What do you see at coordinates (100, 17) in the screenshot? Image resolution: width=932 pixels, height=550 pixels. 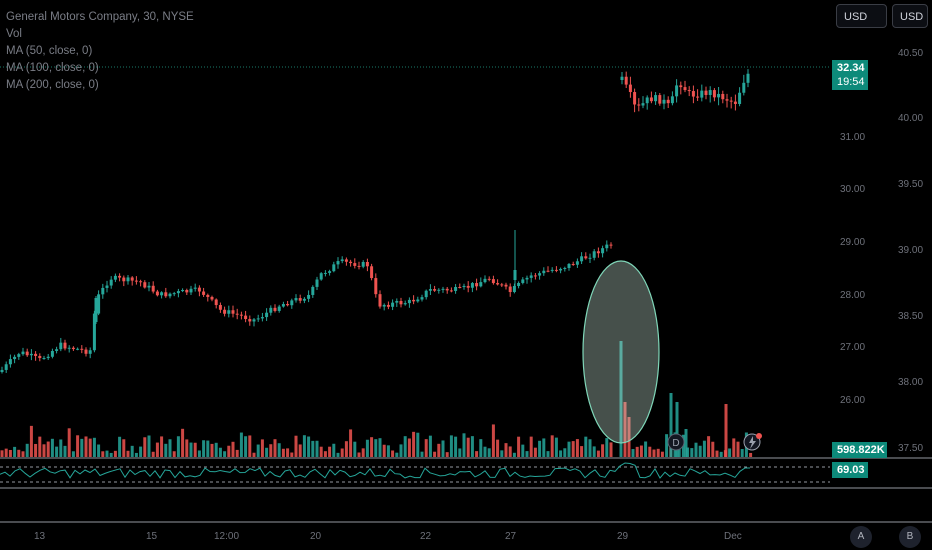 I see `symbol-title: General Motors Company, 30, NYSE` at bounding box center [100, 17].